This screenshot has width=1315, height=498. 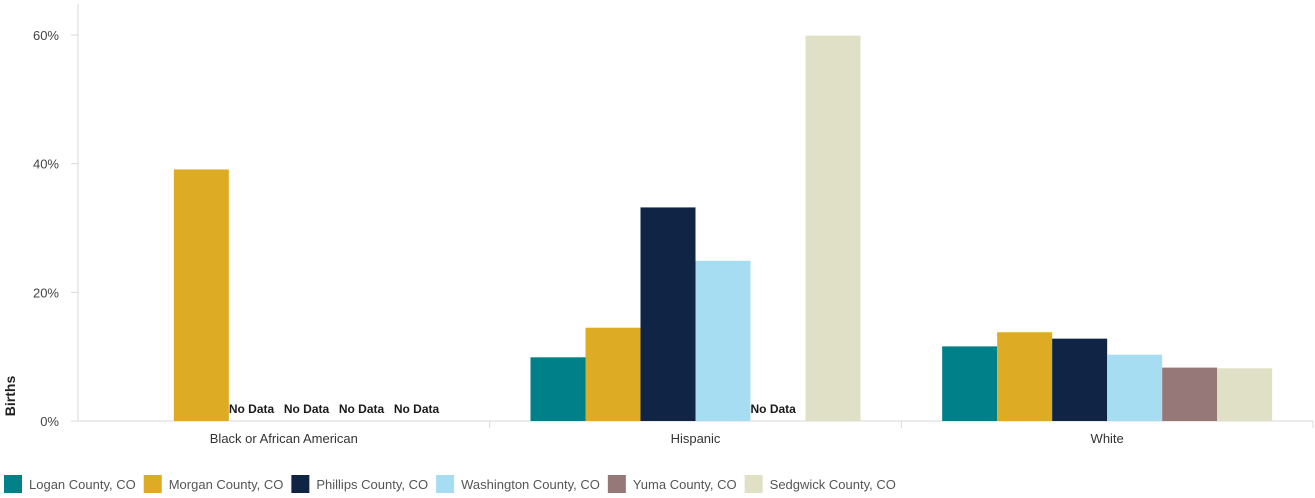 What do you see at coordinates (696, 438) in the screenshot?
I see `x-tick-label-hispanic: Hispanic` at bounding box center [696, 438].